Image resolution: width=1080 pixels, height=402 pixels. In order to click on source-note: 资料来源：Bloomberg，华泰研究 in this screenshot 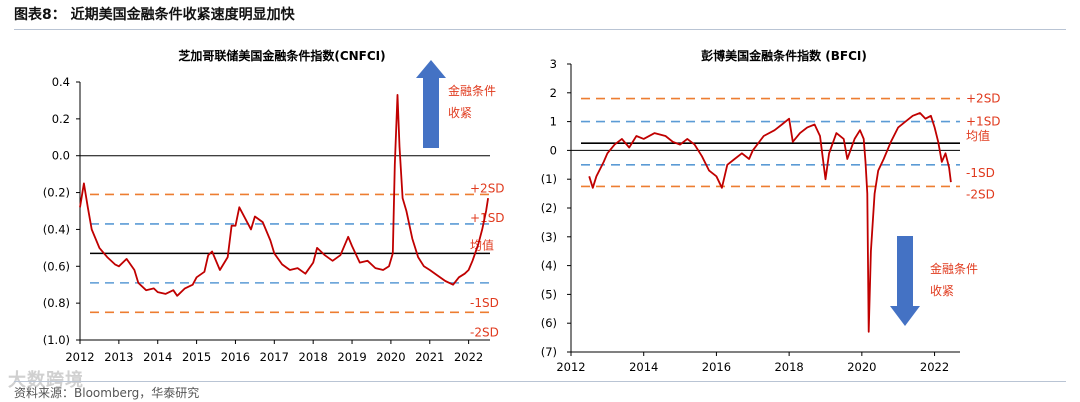, I will do `click(107, 393)`.